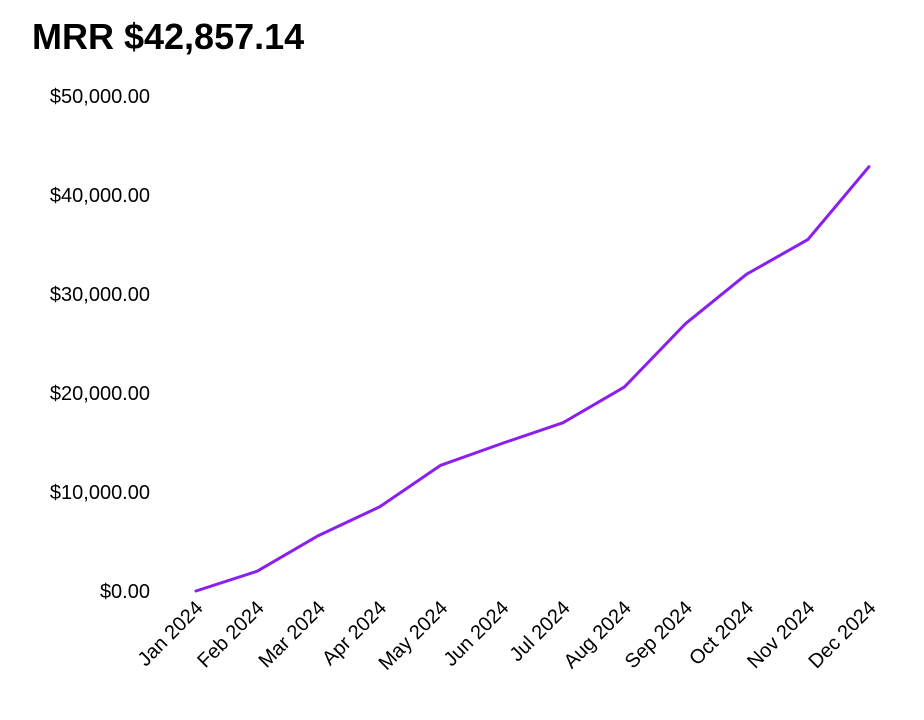  Describe the element at coordinates (230, 634) in the screenshot. I see `x-tick-label: Feb 2024` at that location.